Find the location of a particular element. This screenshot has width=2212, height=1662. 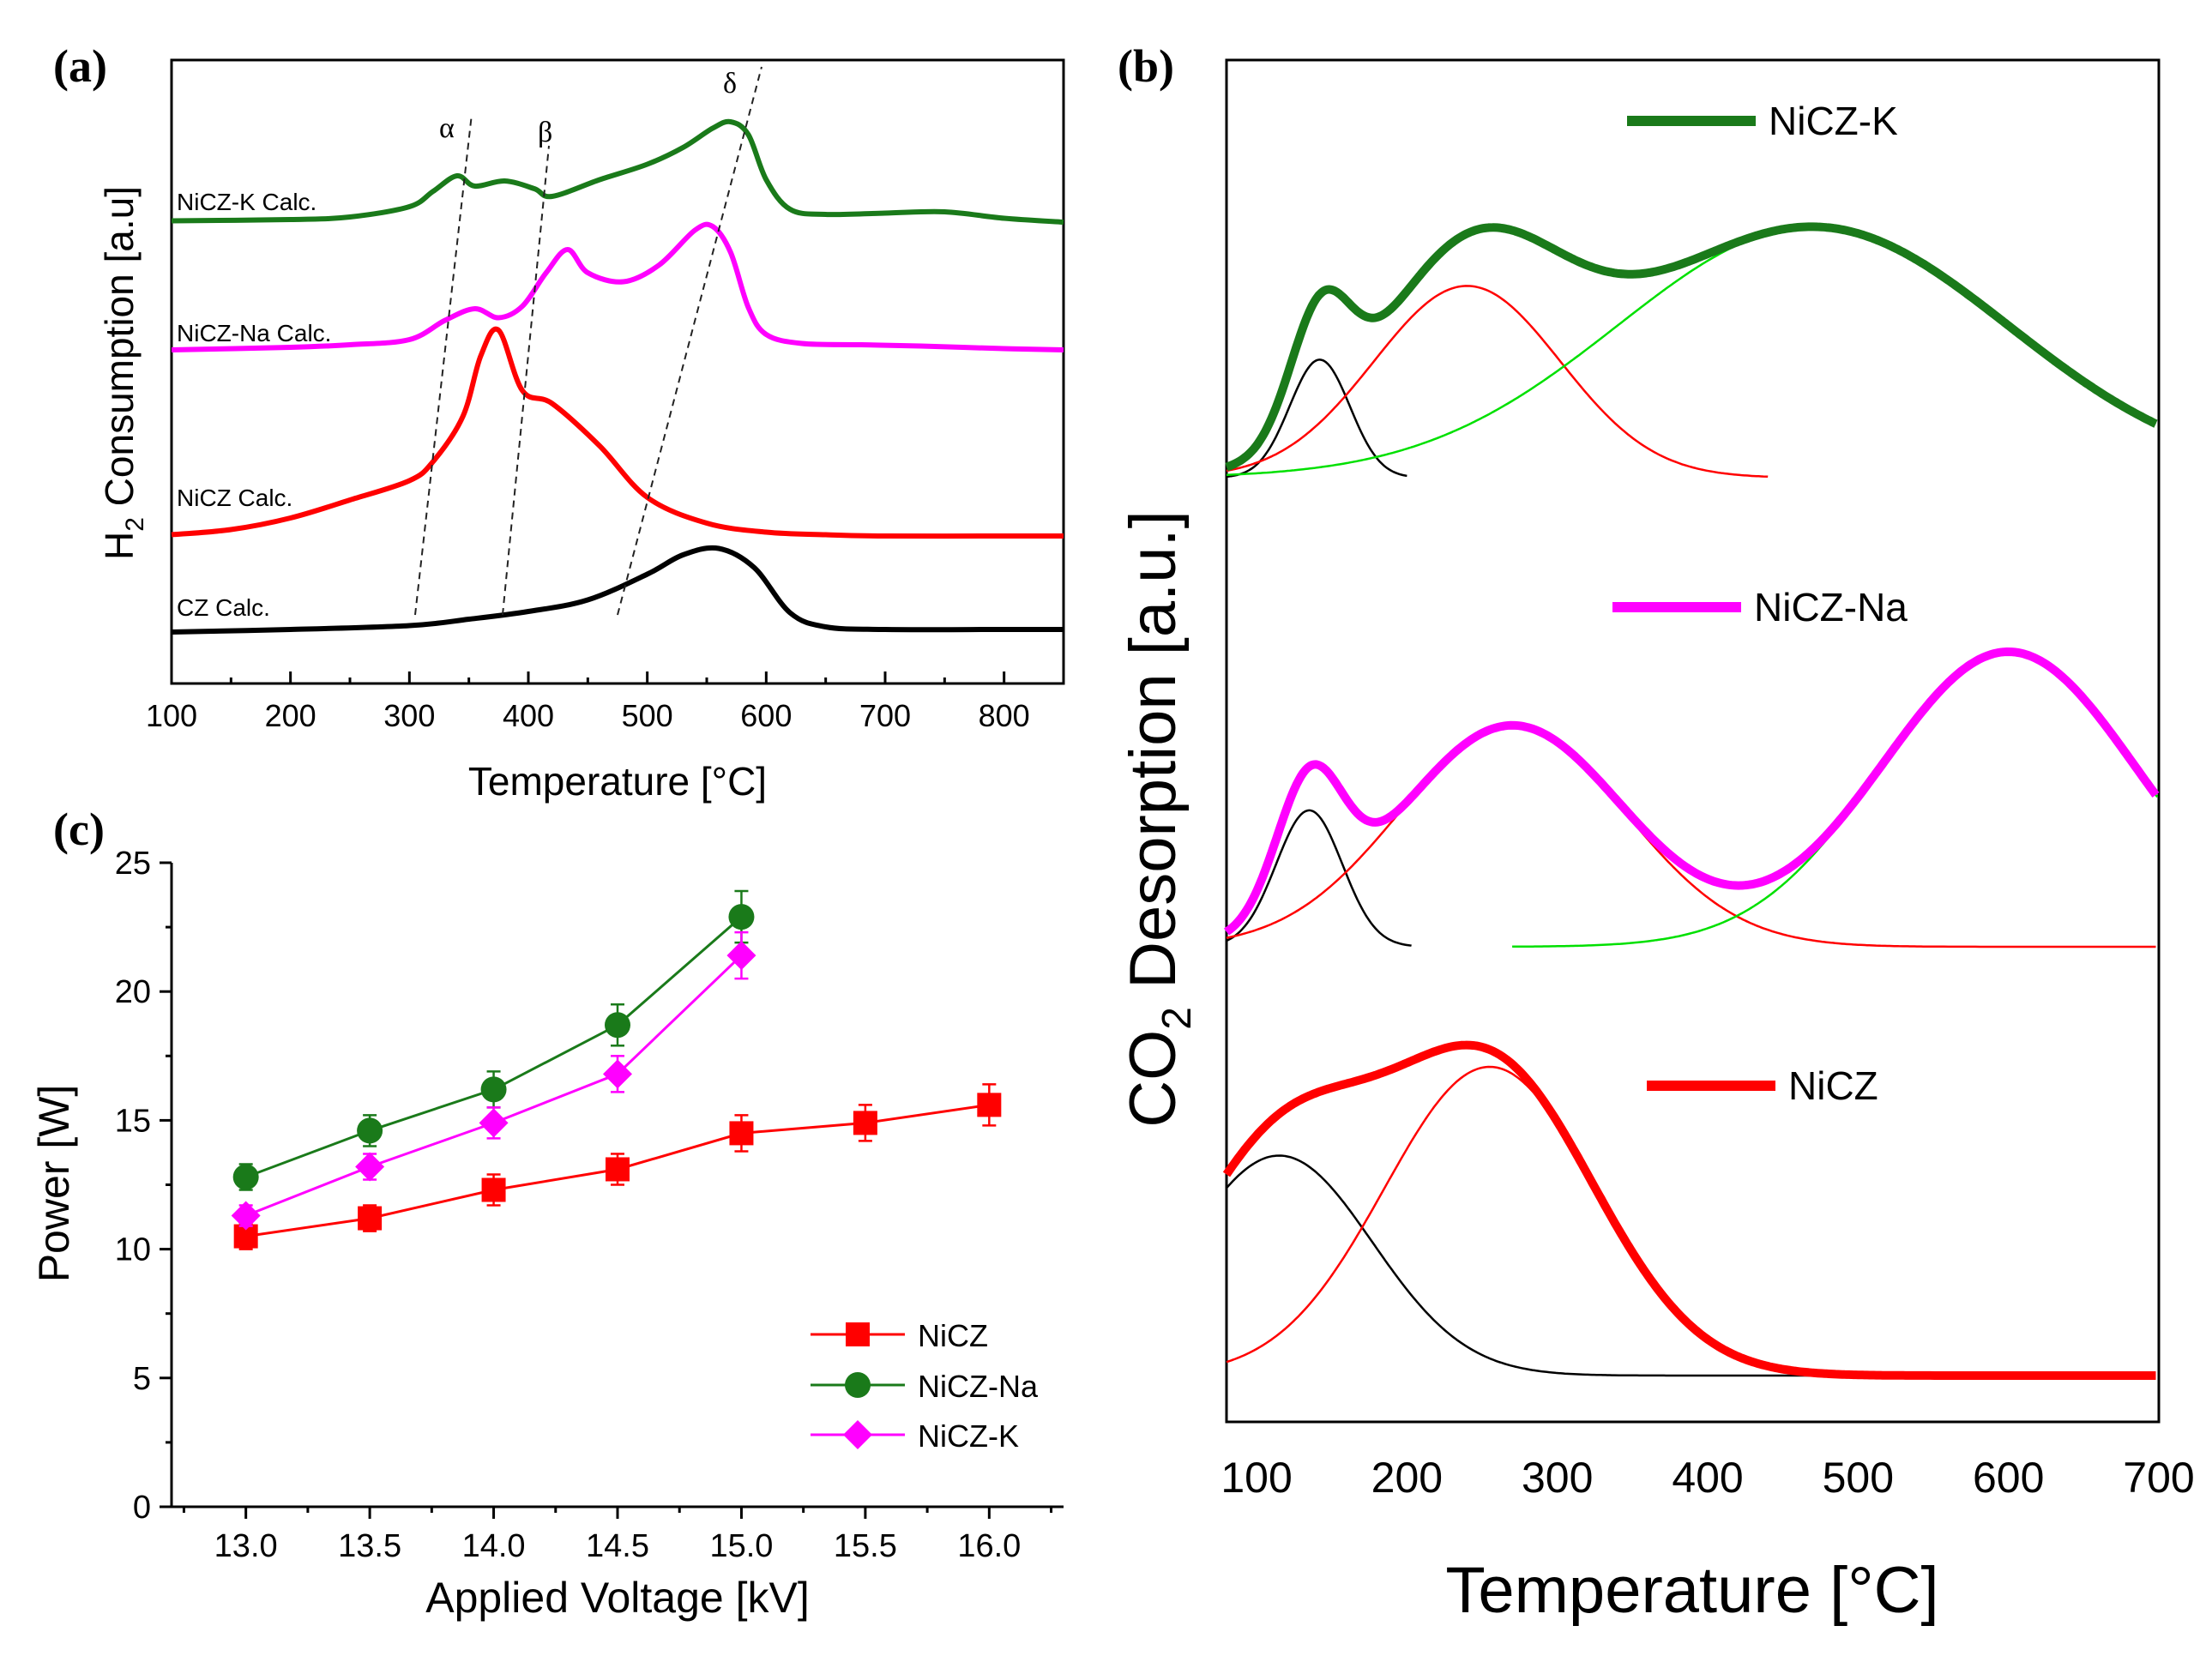

b-envelope-nicz-na-line is located at coordinates (1691, 791).